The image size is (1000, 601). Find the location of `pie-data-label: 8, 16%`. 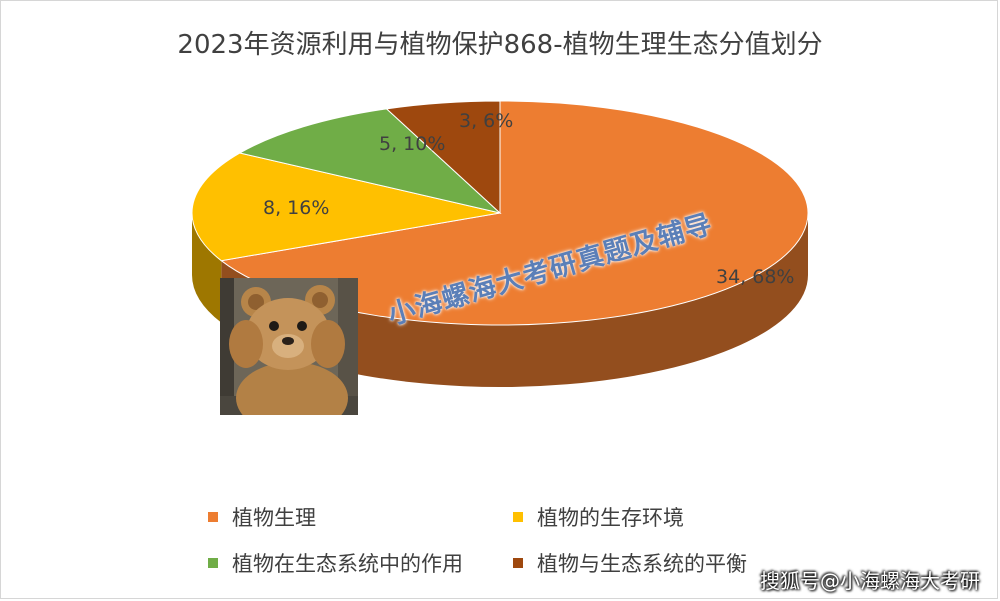

pie-data-label: 8, 16% is located at coordinates (296, 208).